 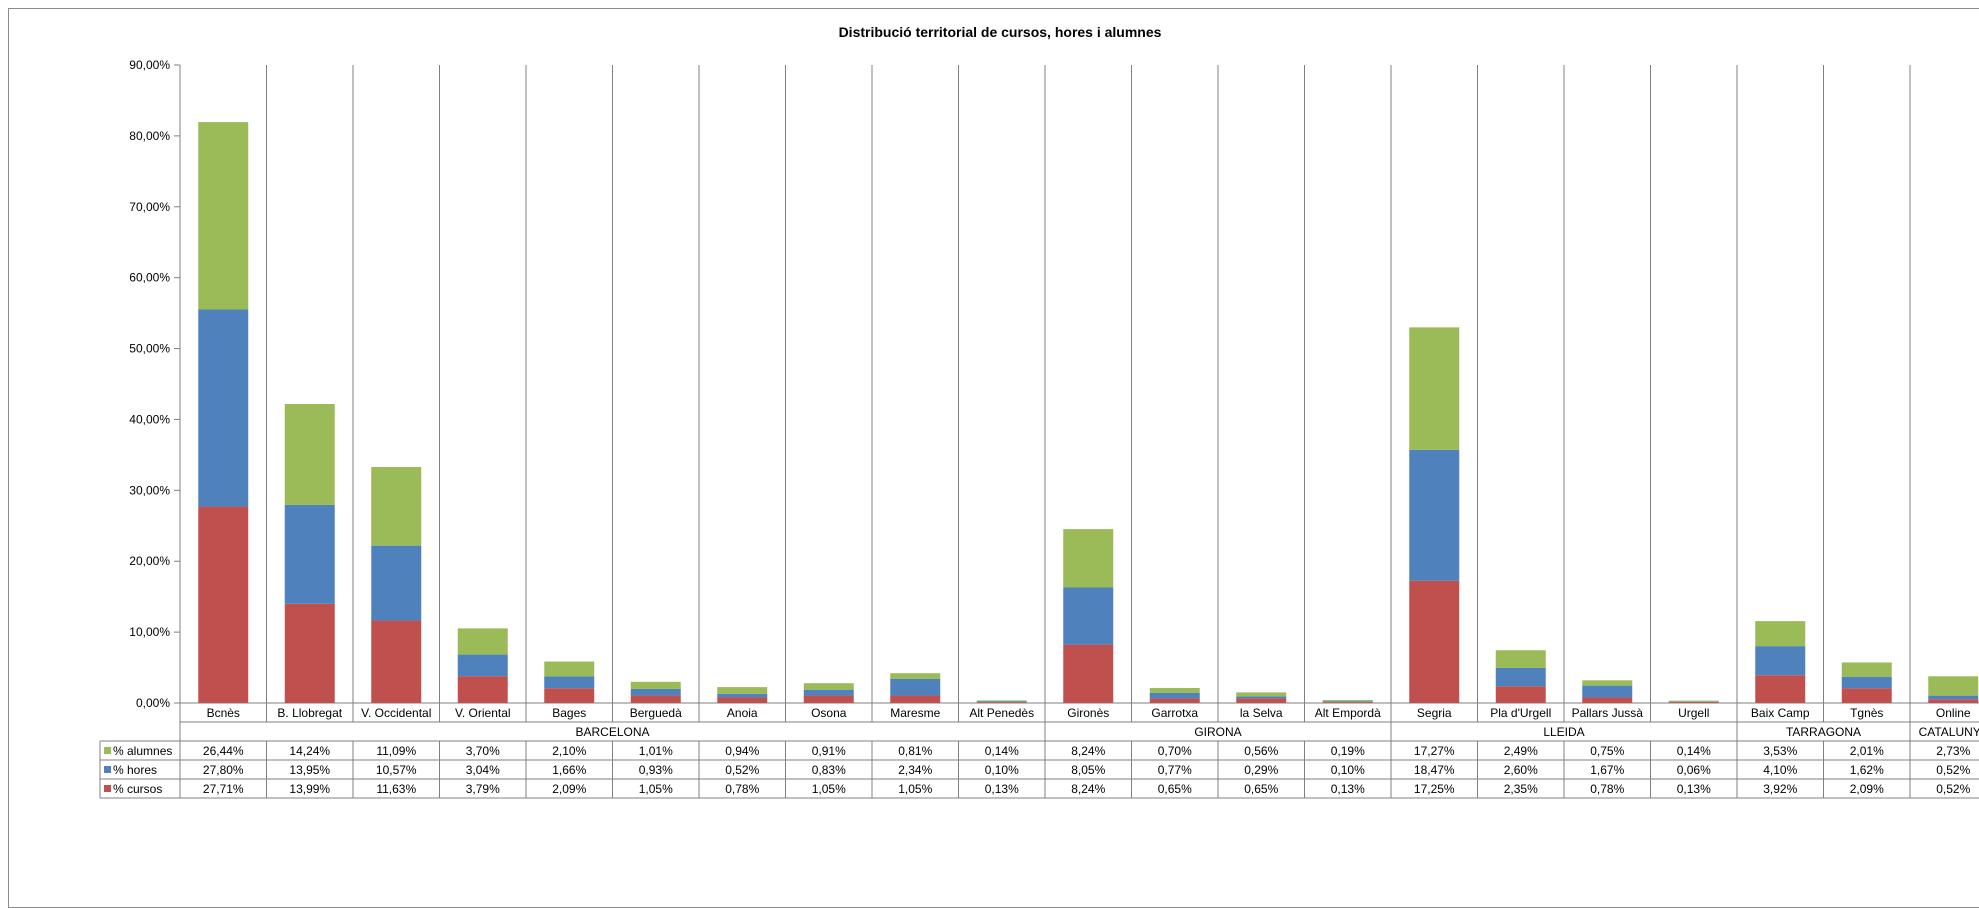 What do you see at coordinates (1694, 770) in the screenshot?
I see `data-label: 0,06%` at bounding box center [1694, 770].